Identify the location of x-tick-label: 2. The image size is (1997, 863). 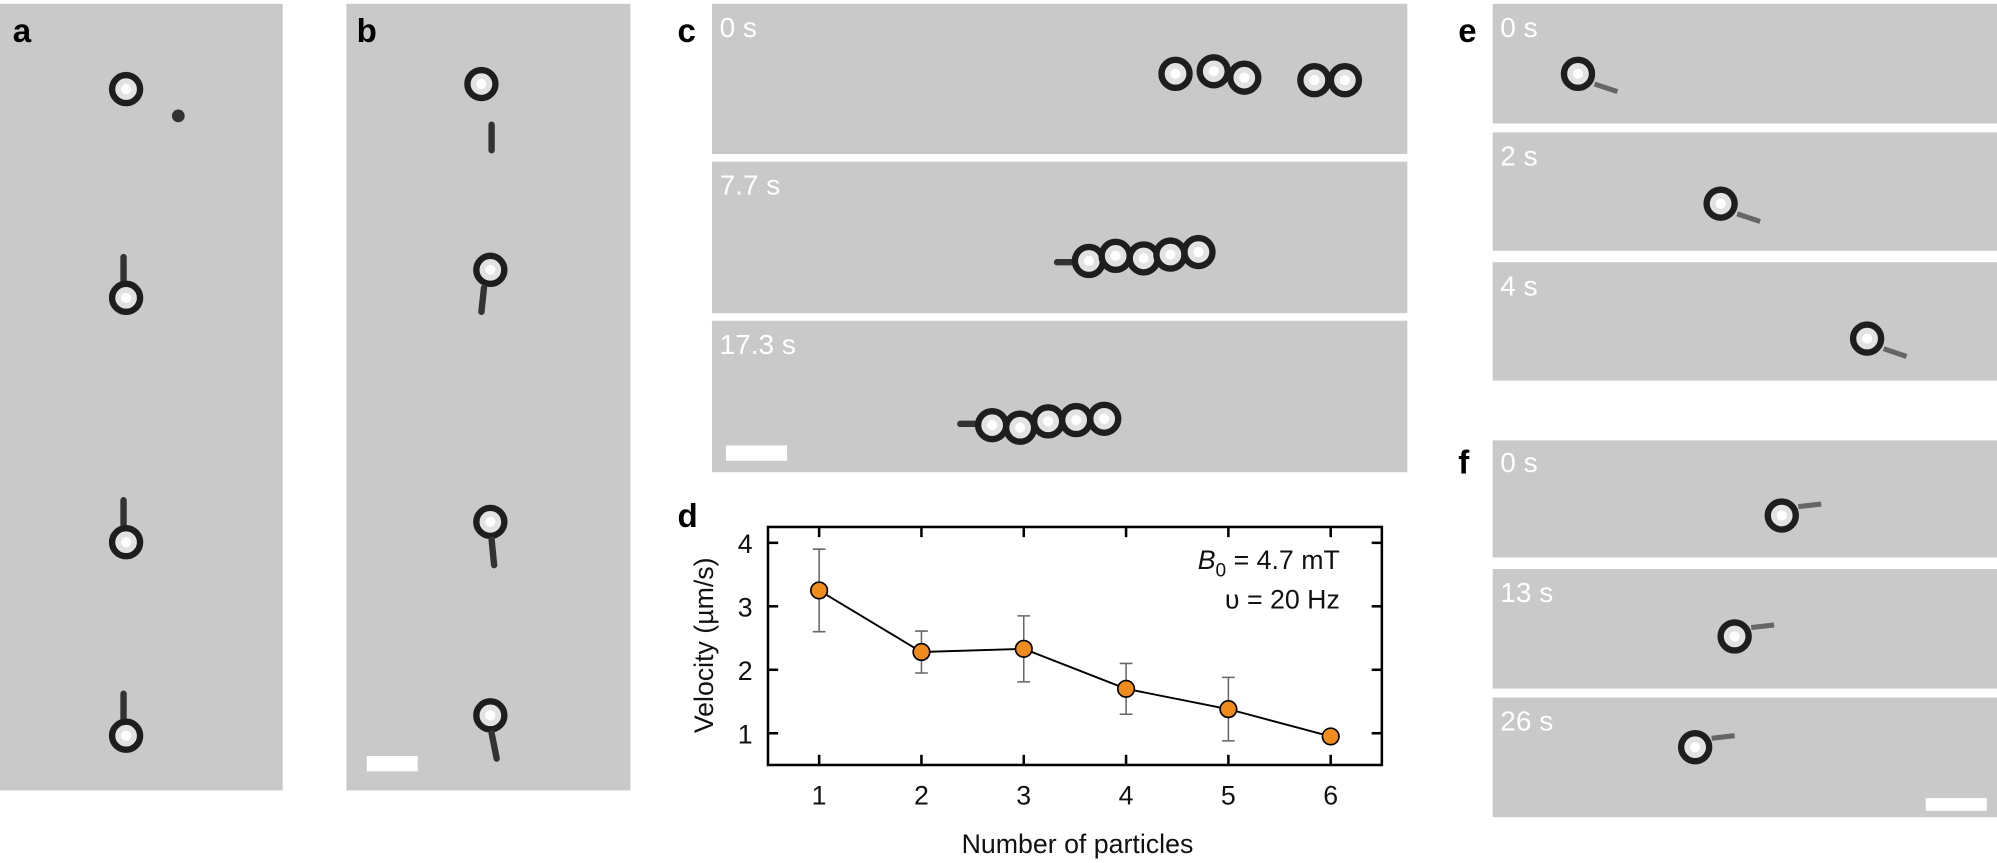
(921, 795).